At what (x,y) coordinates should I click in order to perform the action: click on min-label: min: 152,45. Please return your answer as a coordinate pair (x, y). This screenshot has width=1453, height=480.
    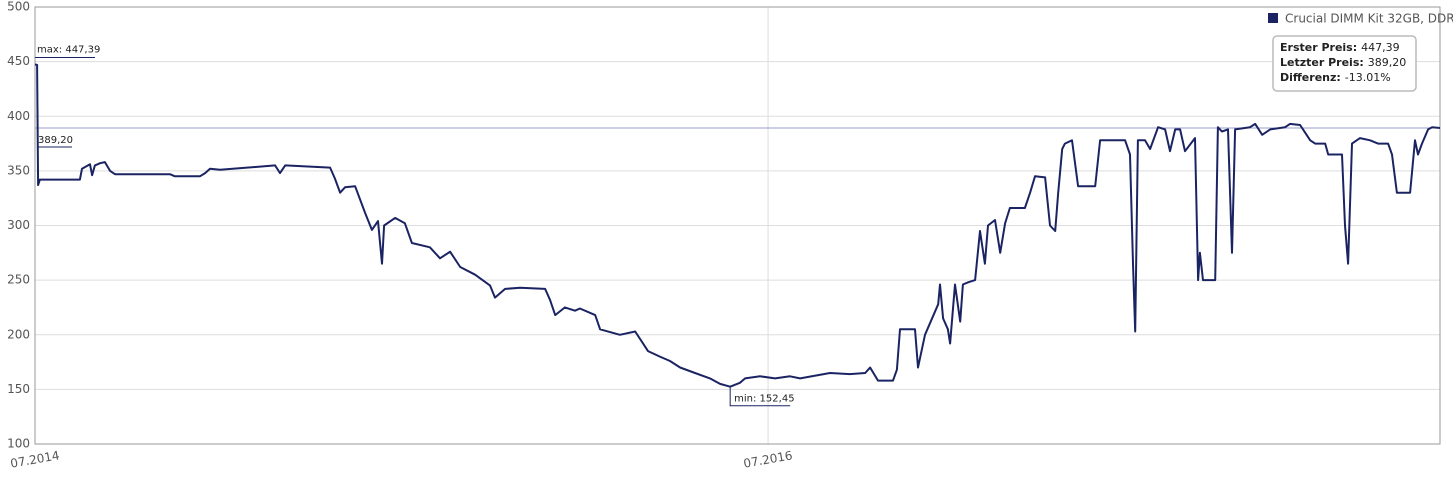
    Looking at the image, I should click on (764, 399).